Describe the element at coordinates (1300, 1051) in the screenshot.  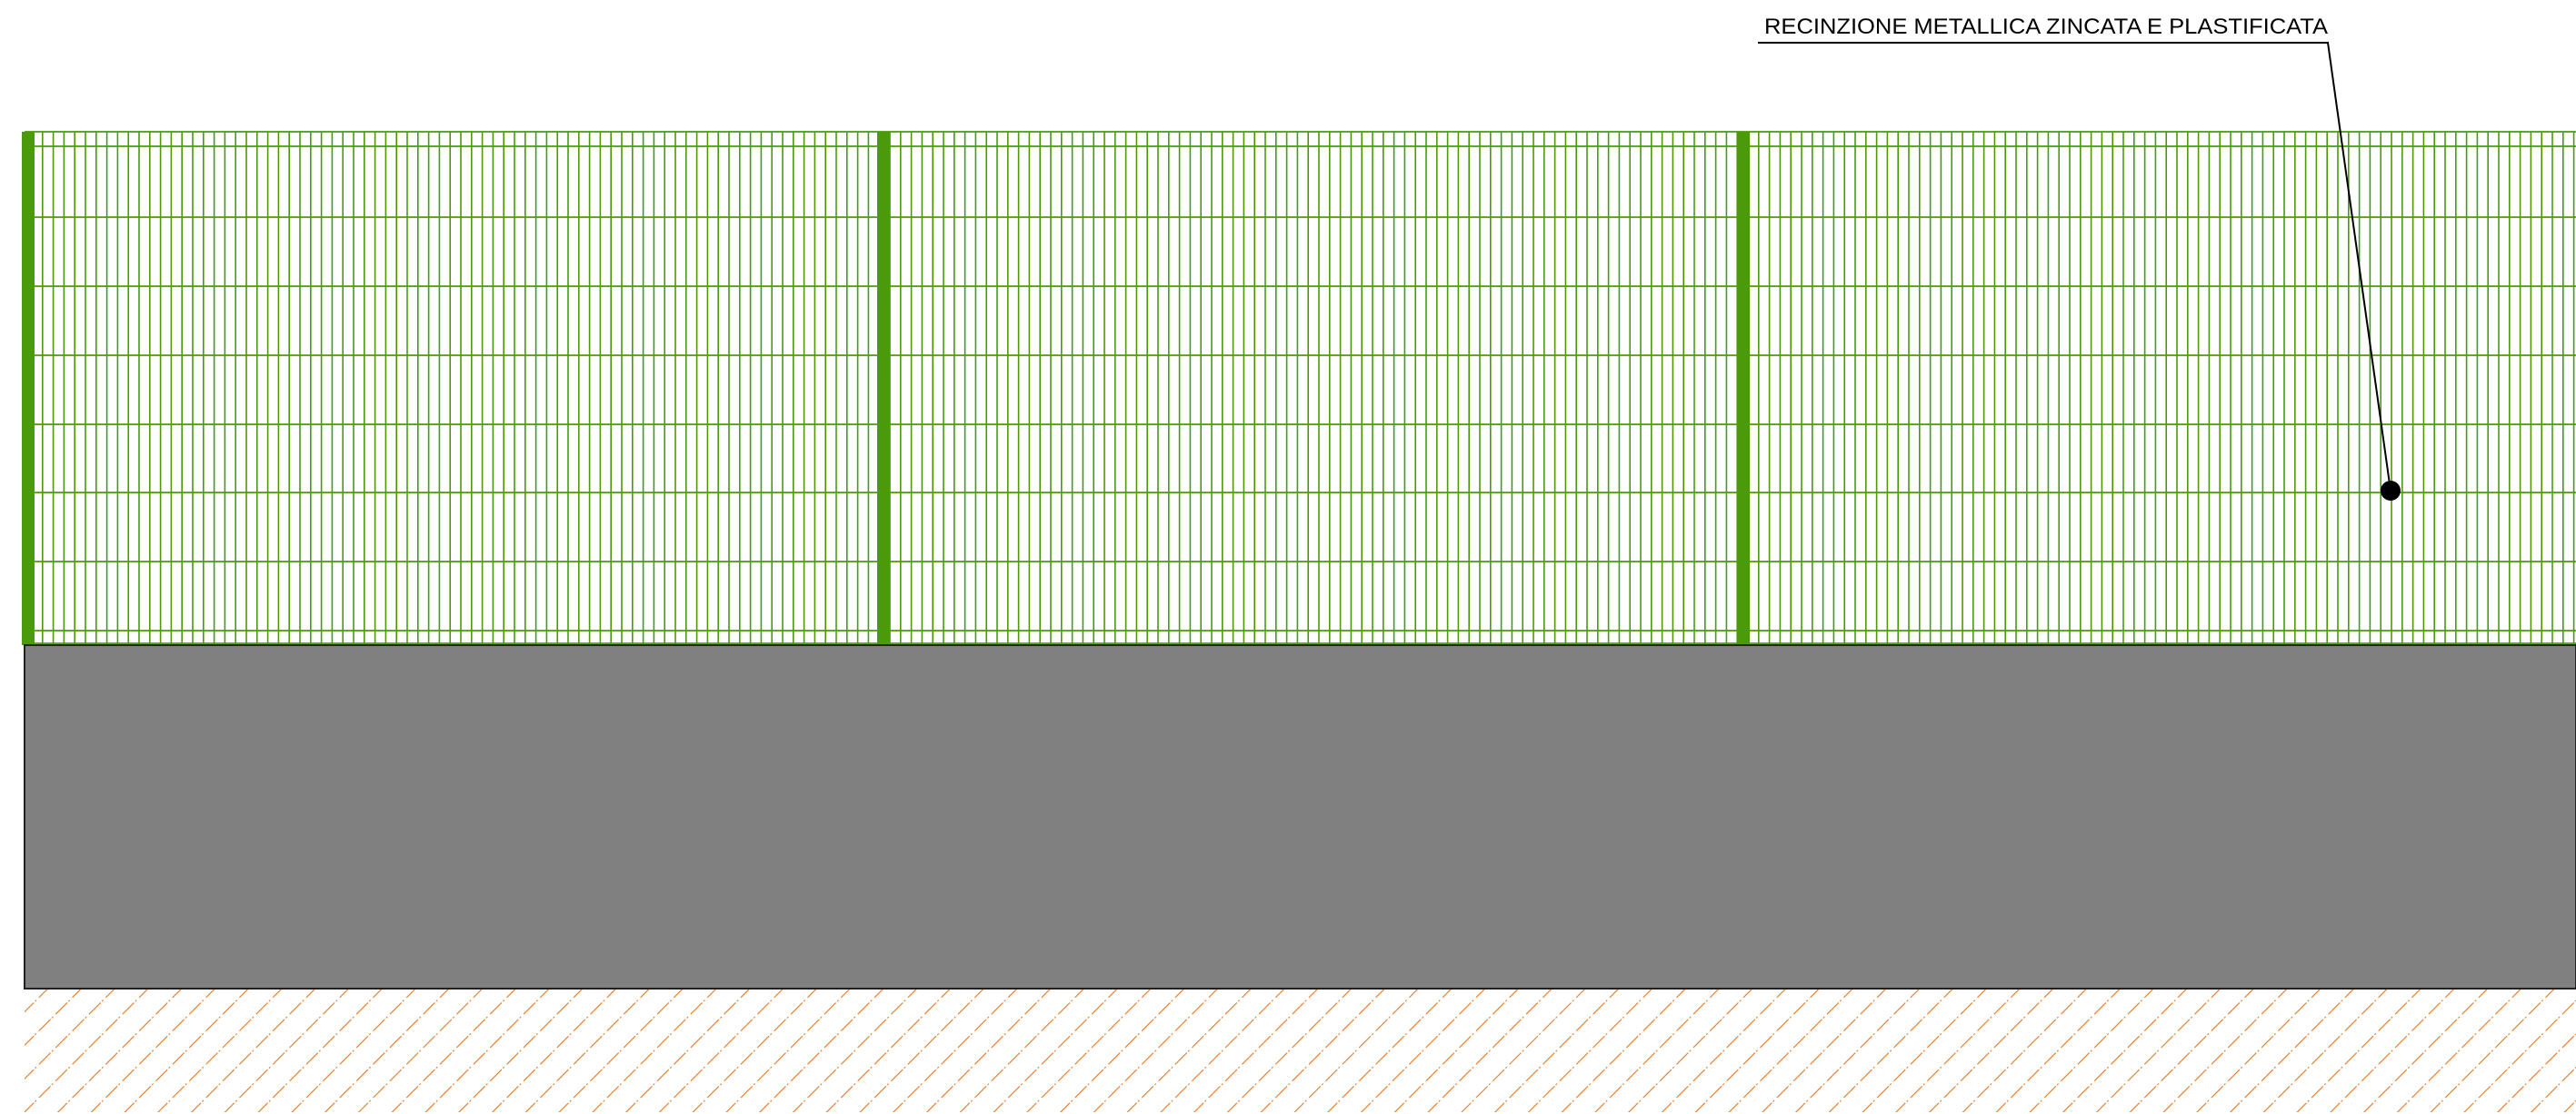
I see `ground-hatch` at that location.